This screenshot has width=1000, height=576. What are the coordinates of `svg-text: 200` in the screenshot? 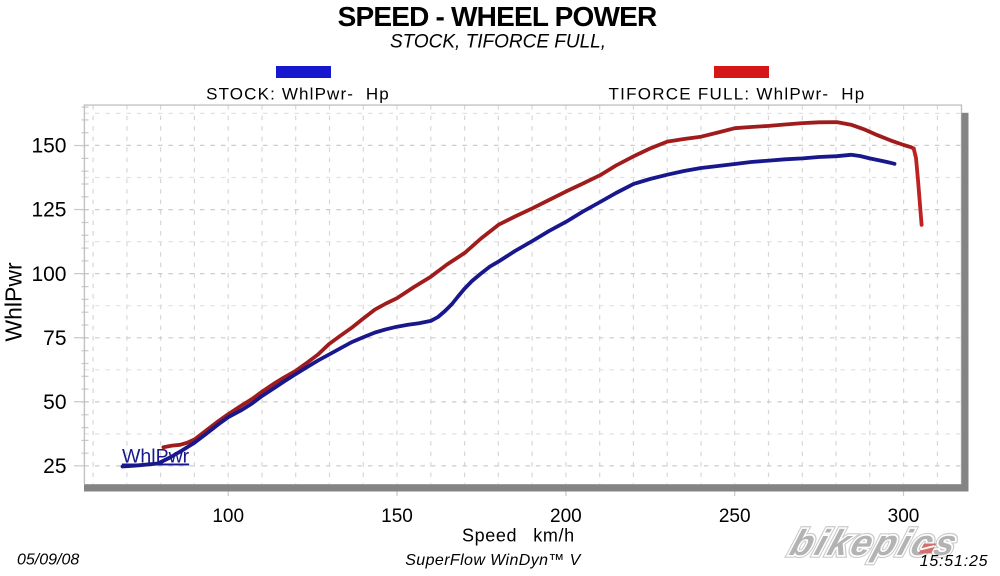 It's located at (566, 516).